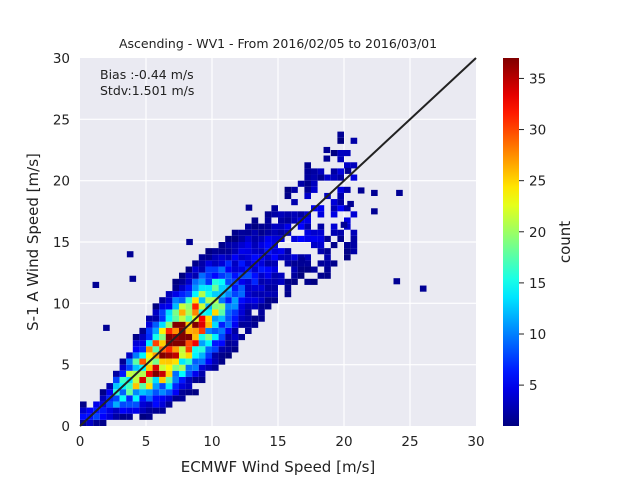 Image resolution: width=640 pixels, height=484 pixels. I want to click on x-tick-label: 20, so click(343, 442).